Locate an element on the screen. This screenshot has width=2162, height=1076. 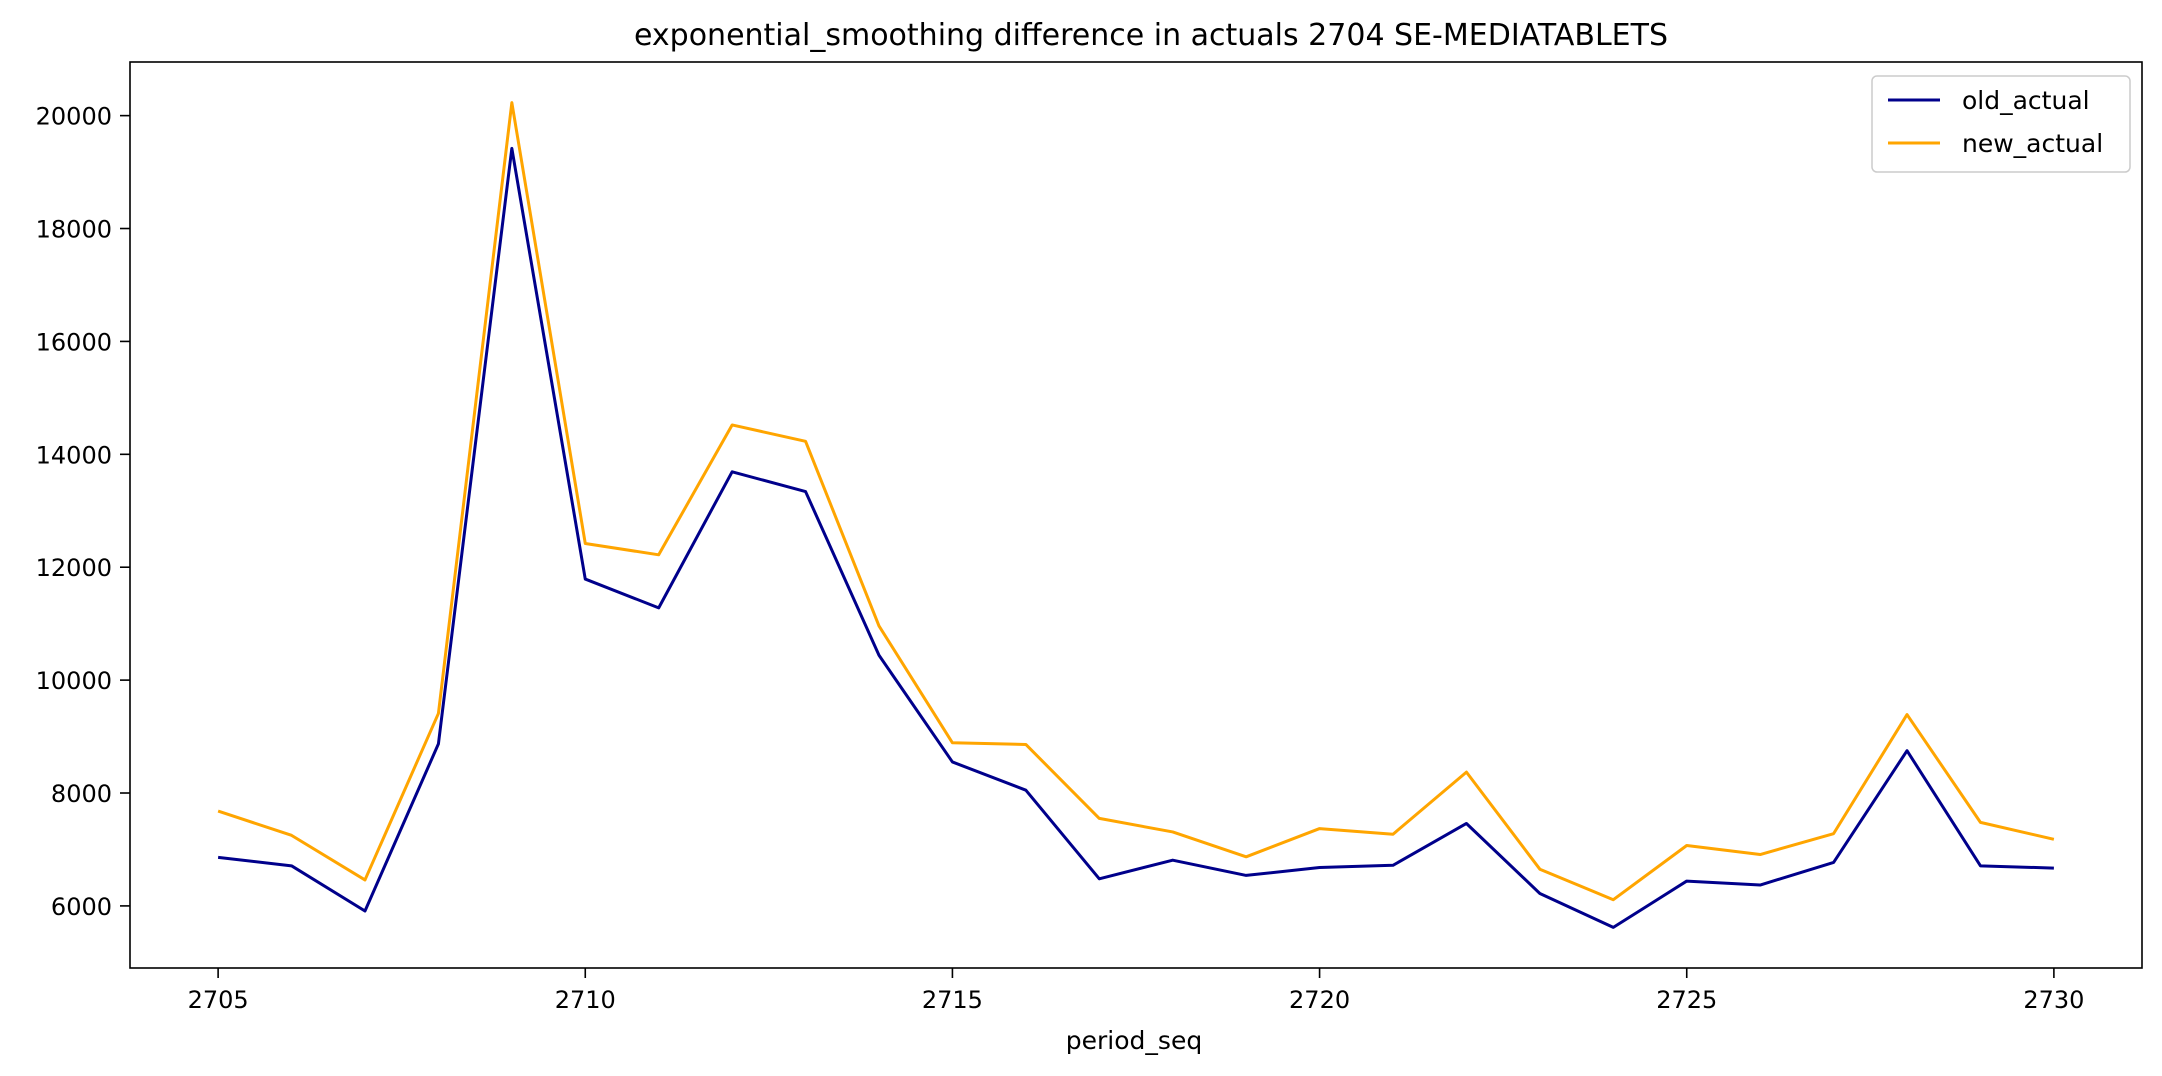
legend-label-new_actual: new_actual is located at coordinates (2032, 143).